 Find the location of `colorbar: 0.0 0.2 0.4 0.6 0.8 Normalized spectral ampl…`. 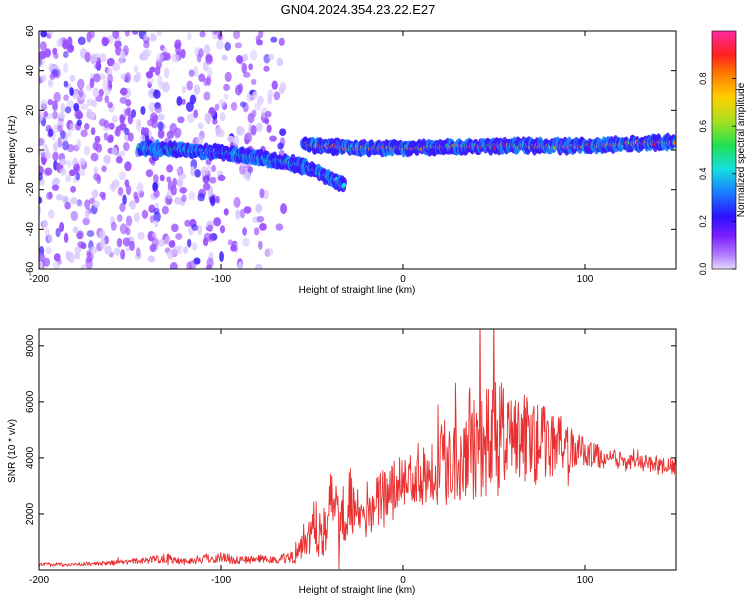

colorbar: 0.0 0.2 0.4 0.6 0.8 Normalized spectral ampl… is located at coordinates (722, 152).